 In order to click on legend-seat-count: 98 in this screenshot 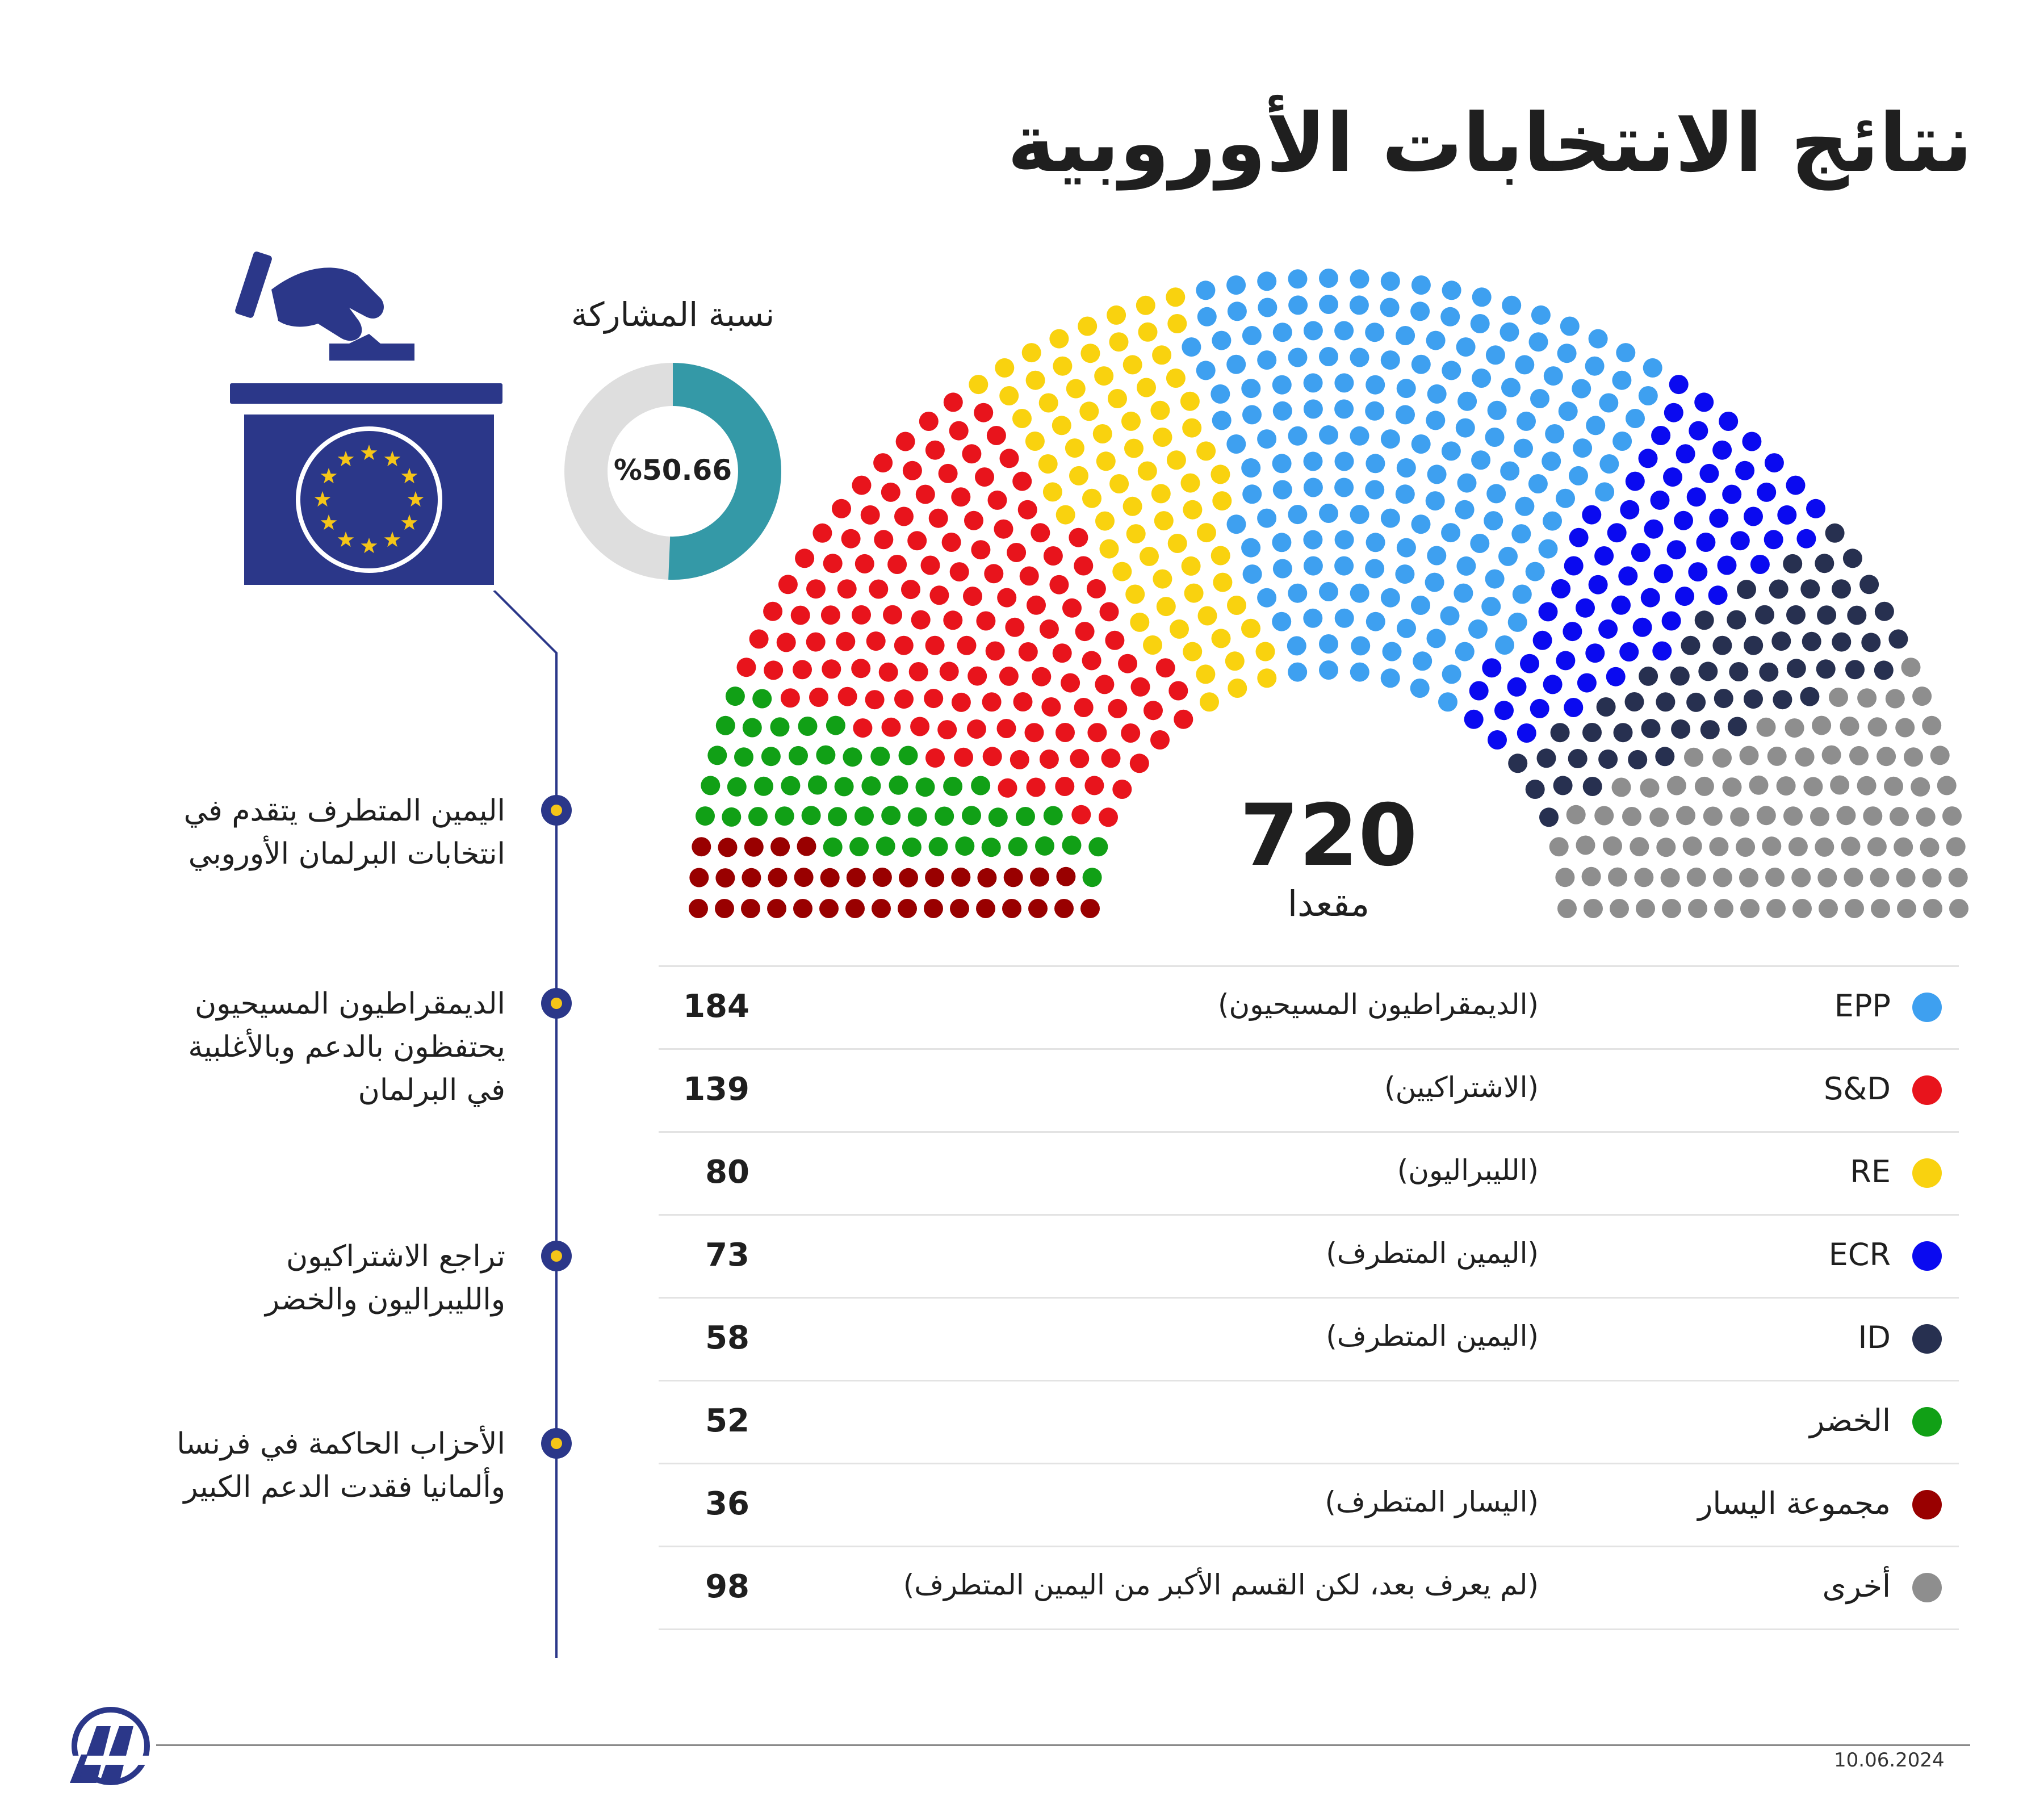, I will do `click(727, 1586)`.